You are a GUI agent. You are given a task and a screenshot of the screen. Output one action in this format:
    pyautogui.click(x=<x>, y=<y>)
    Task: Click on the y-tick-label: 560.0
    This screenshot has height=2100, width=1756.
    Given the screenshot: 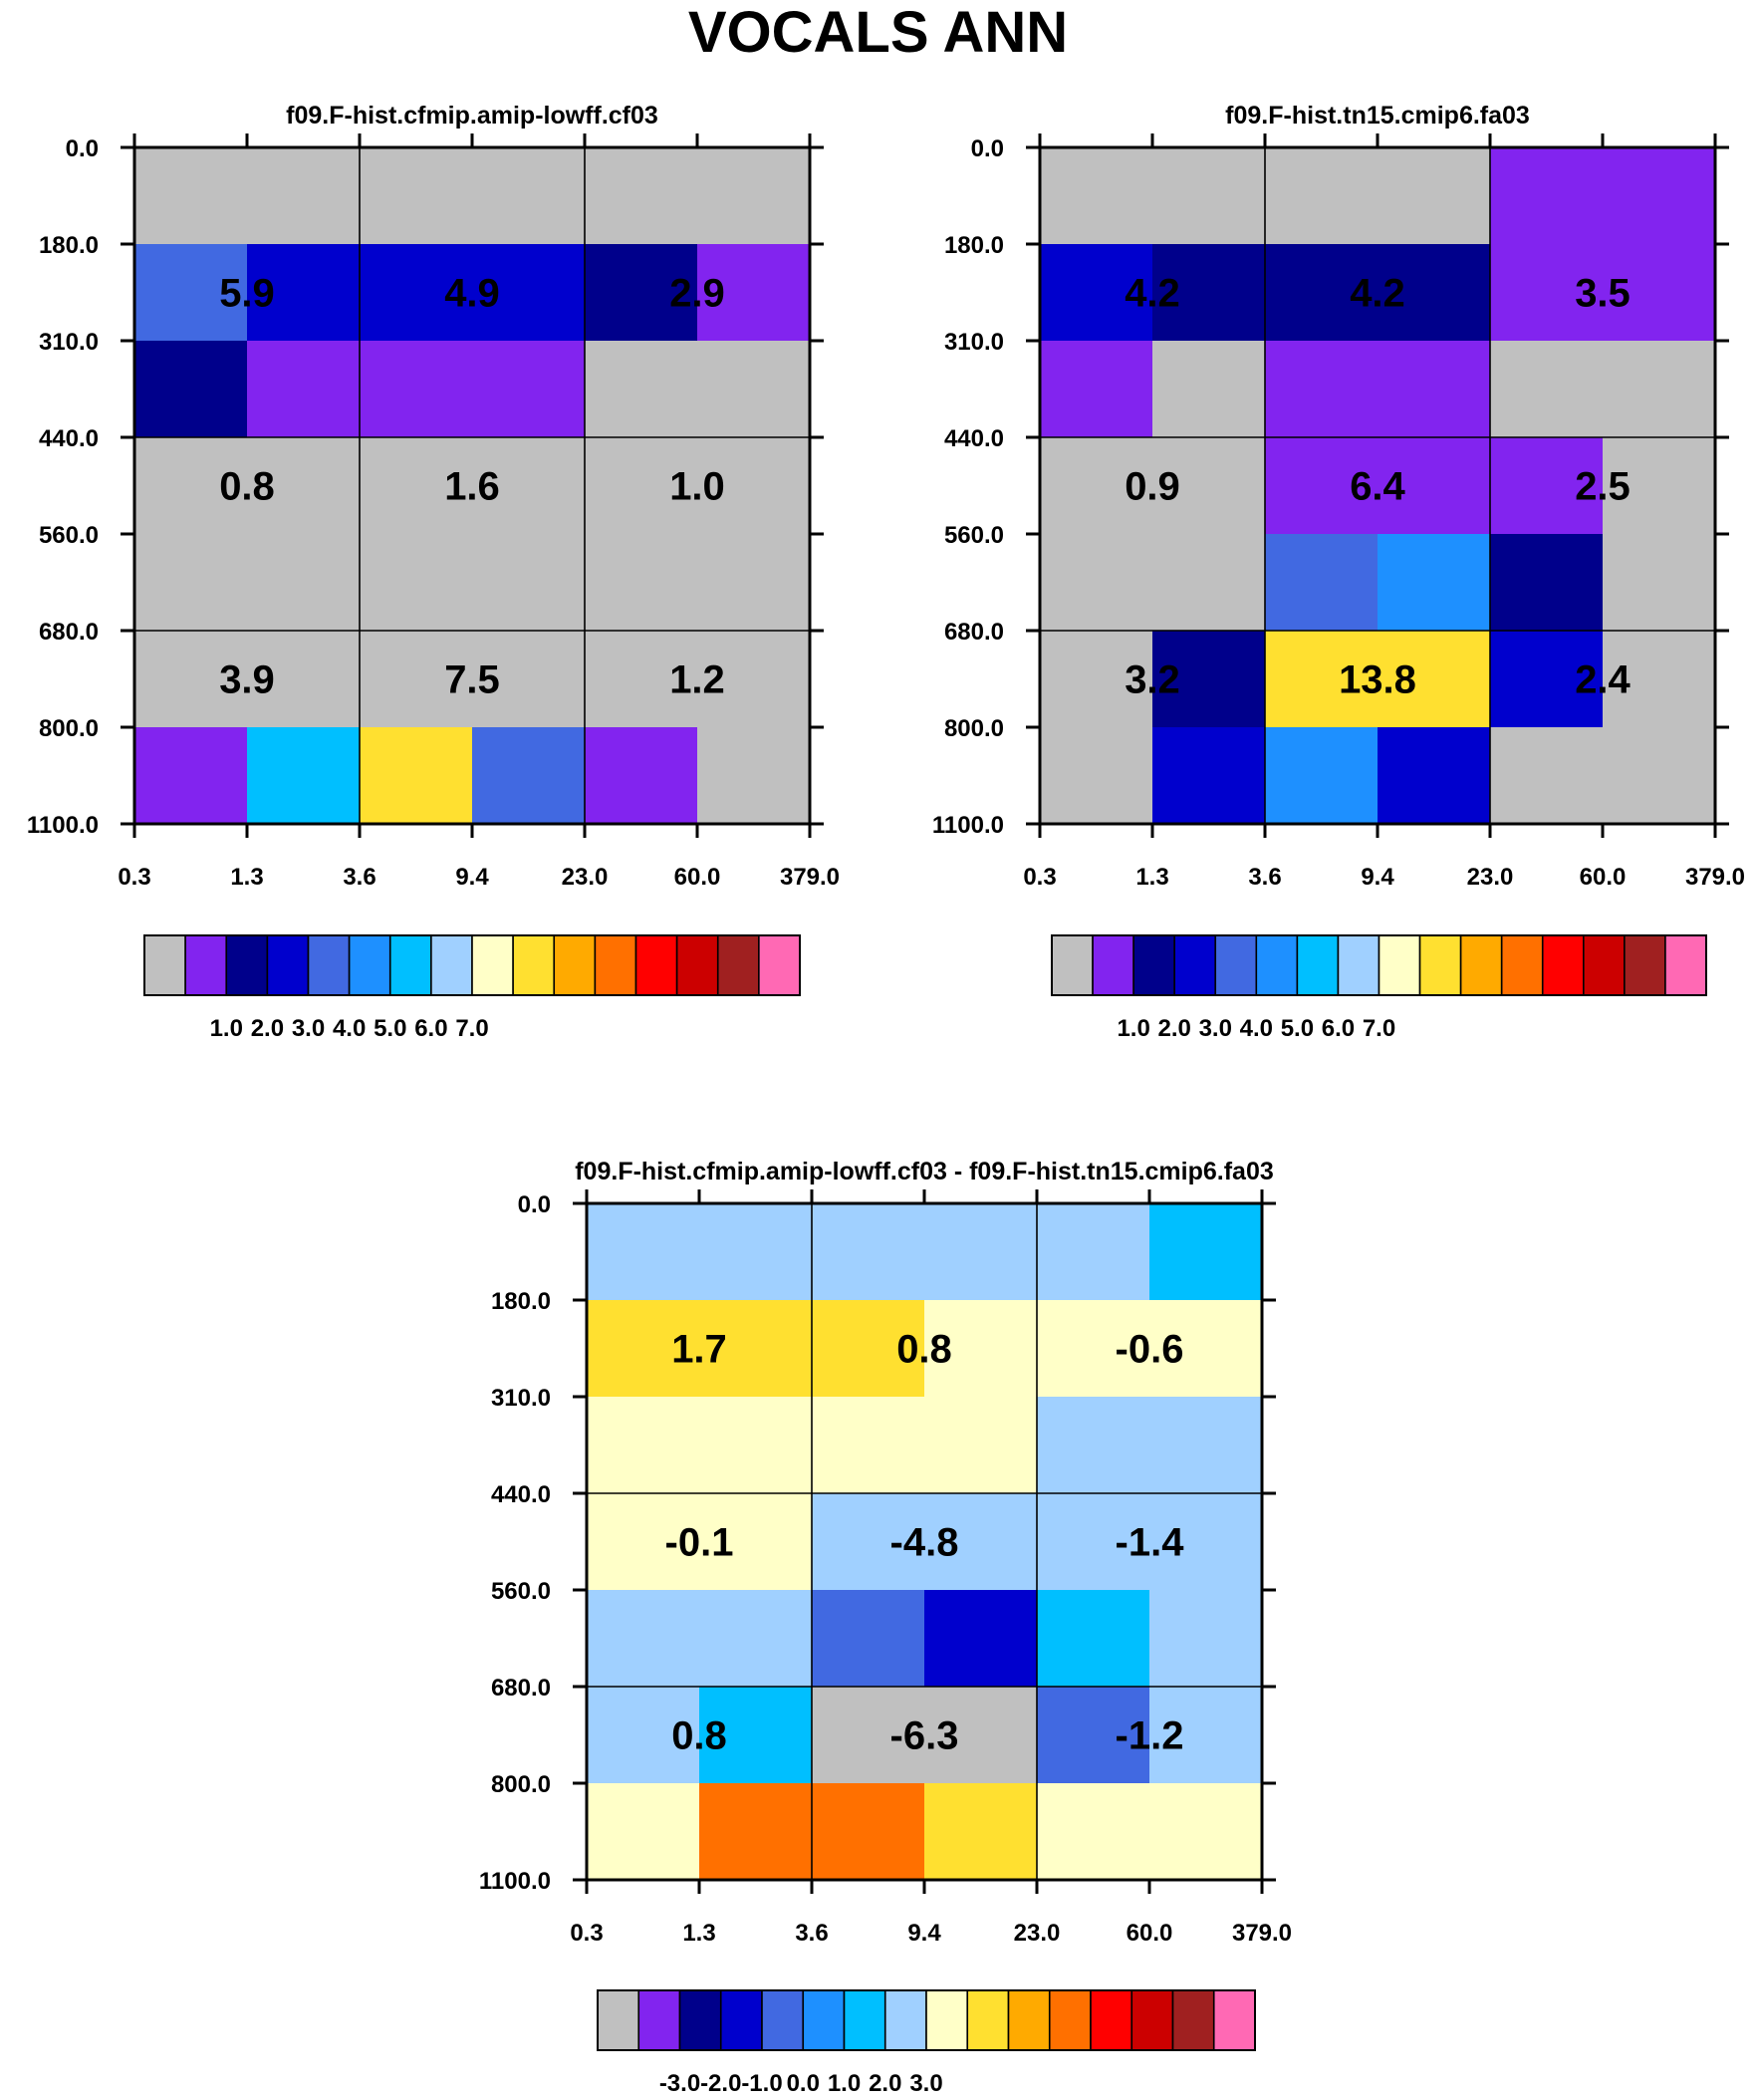 What is the action you would take?
    pyautogui.click(x=69, y=535)
    